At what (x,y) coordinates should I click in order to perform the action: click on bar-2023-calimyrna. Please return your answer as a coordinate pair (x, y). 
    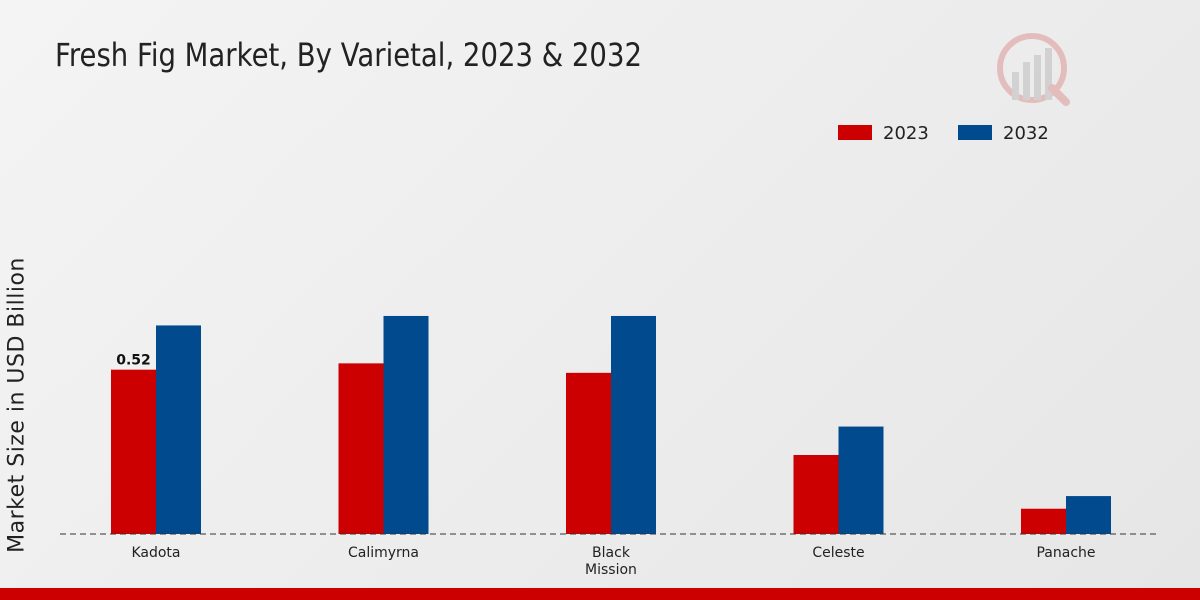
    Looking at the image, I should click on (361, 448).